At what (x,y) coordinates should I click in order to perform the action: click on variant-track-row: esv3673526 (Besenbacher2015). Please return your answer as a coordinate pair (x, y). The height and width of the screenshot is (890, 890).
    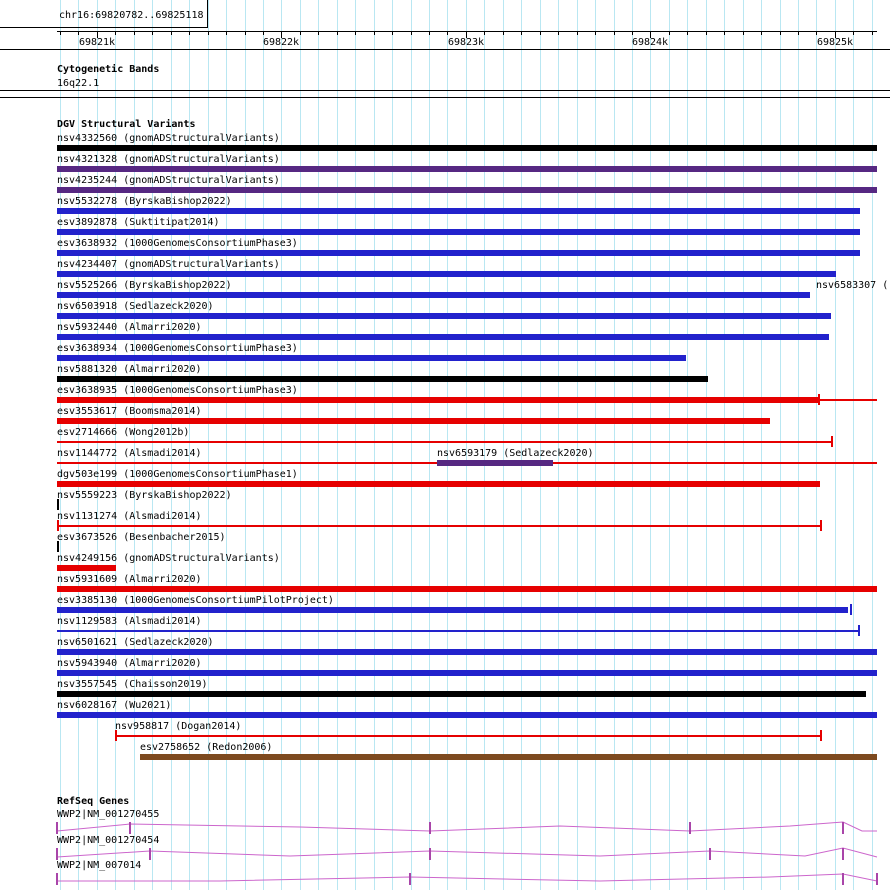
    Looking at the image, I should click on (445, 542).